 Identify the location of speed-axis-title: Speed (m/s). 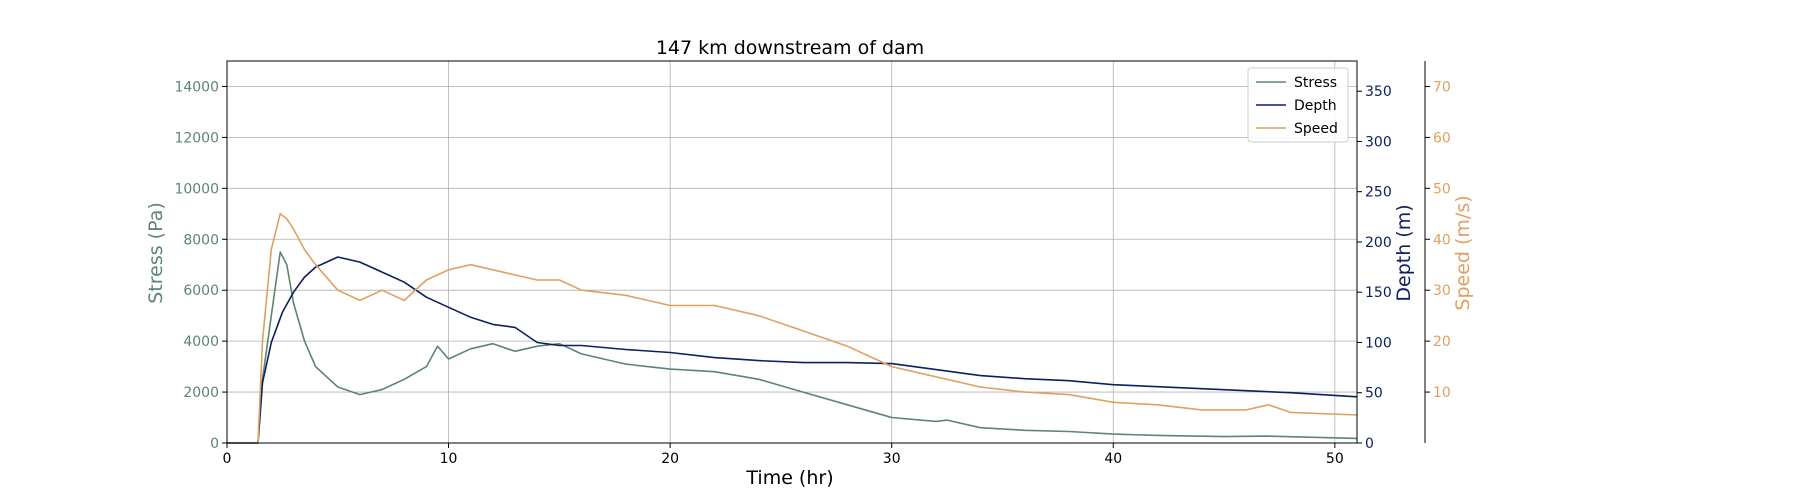
(1463, 252).